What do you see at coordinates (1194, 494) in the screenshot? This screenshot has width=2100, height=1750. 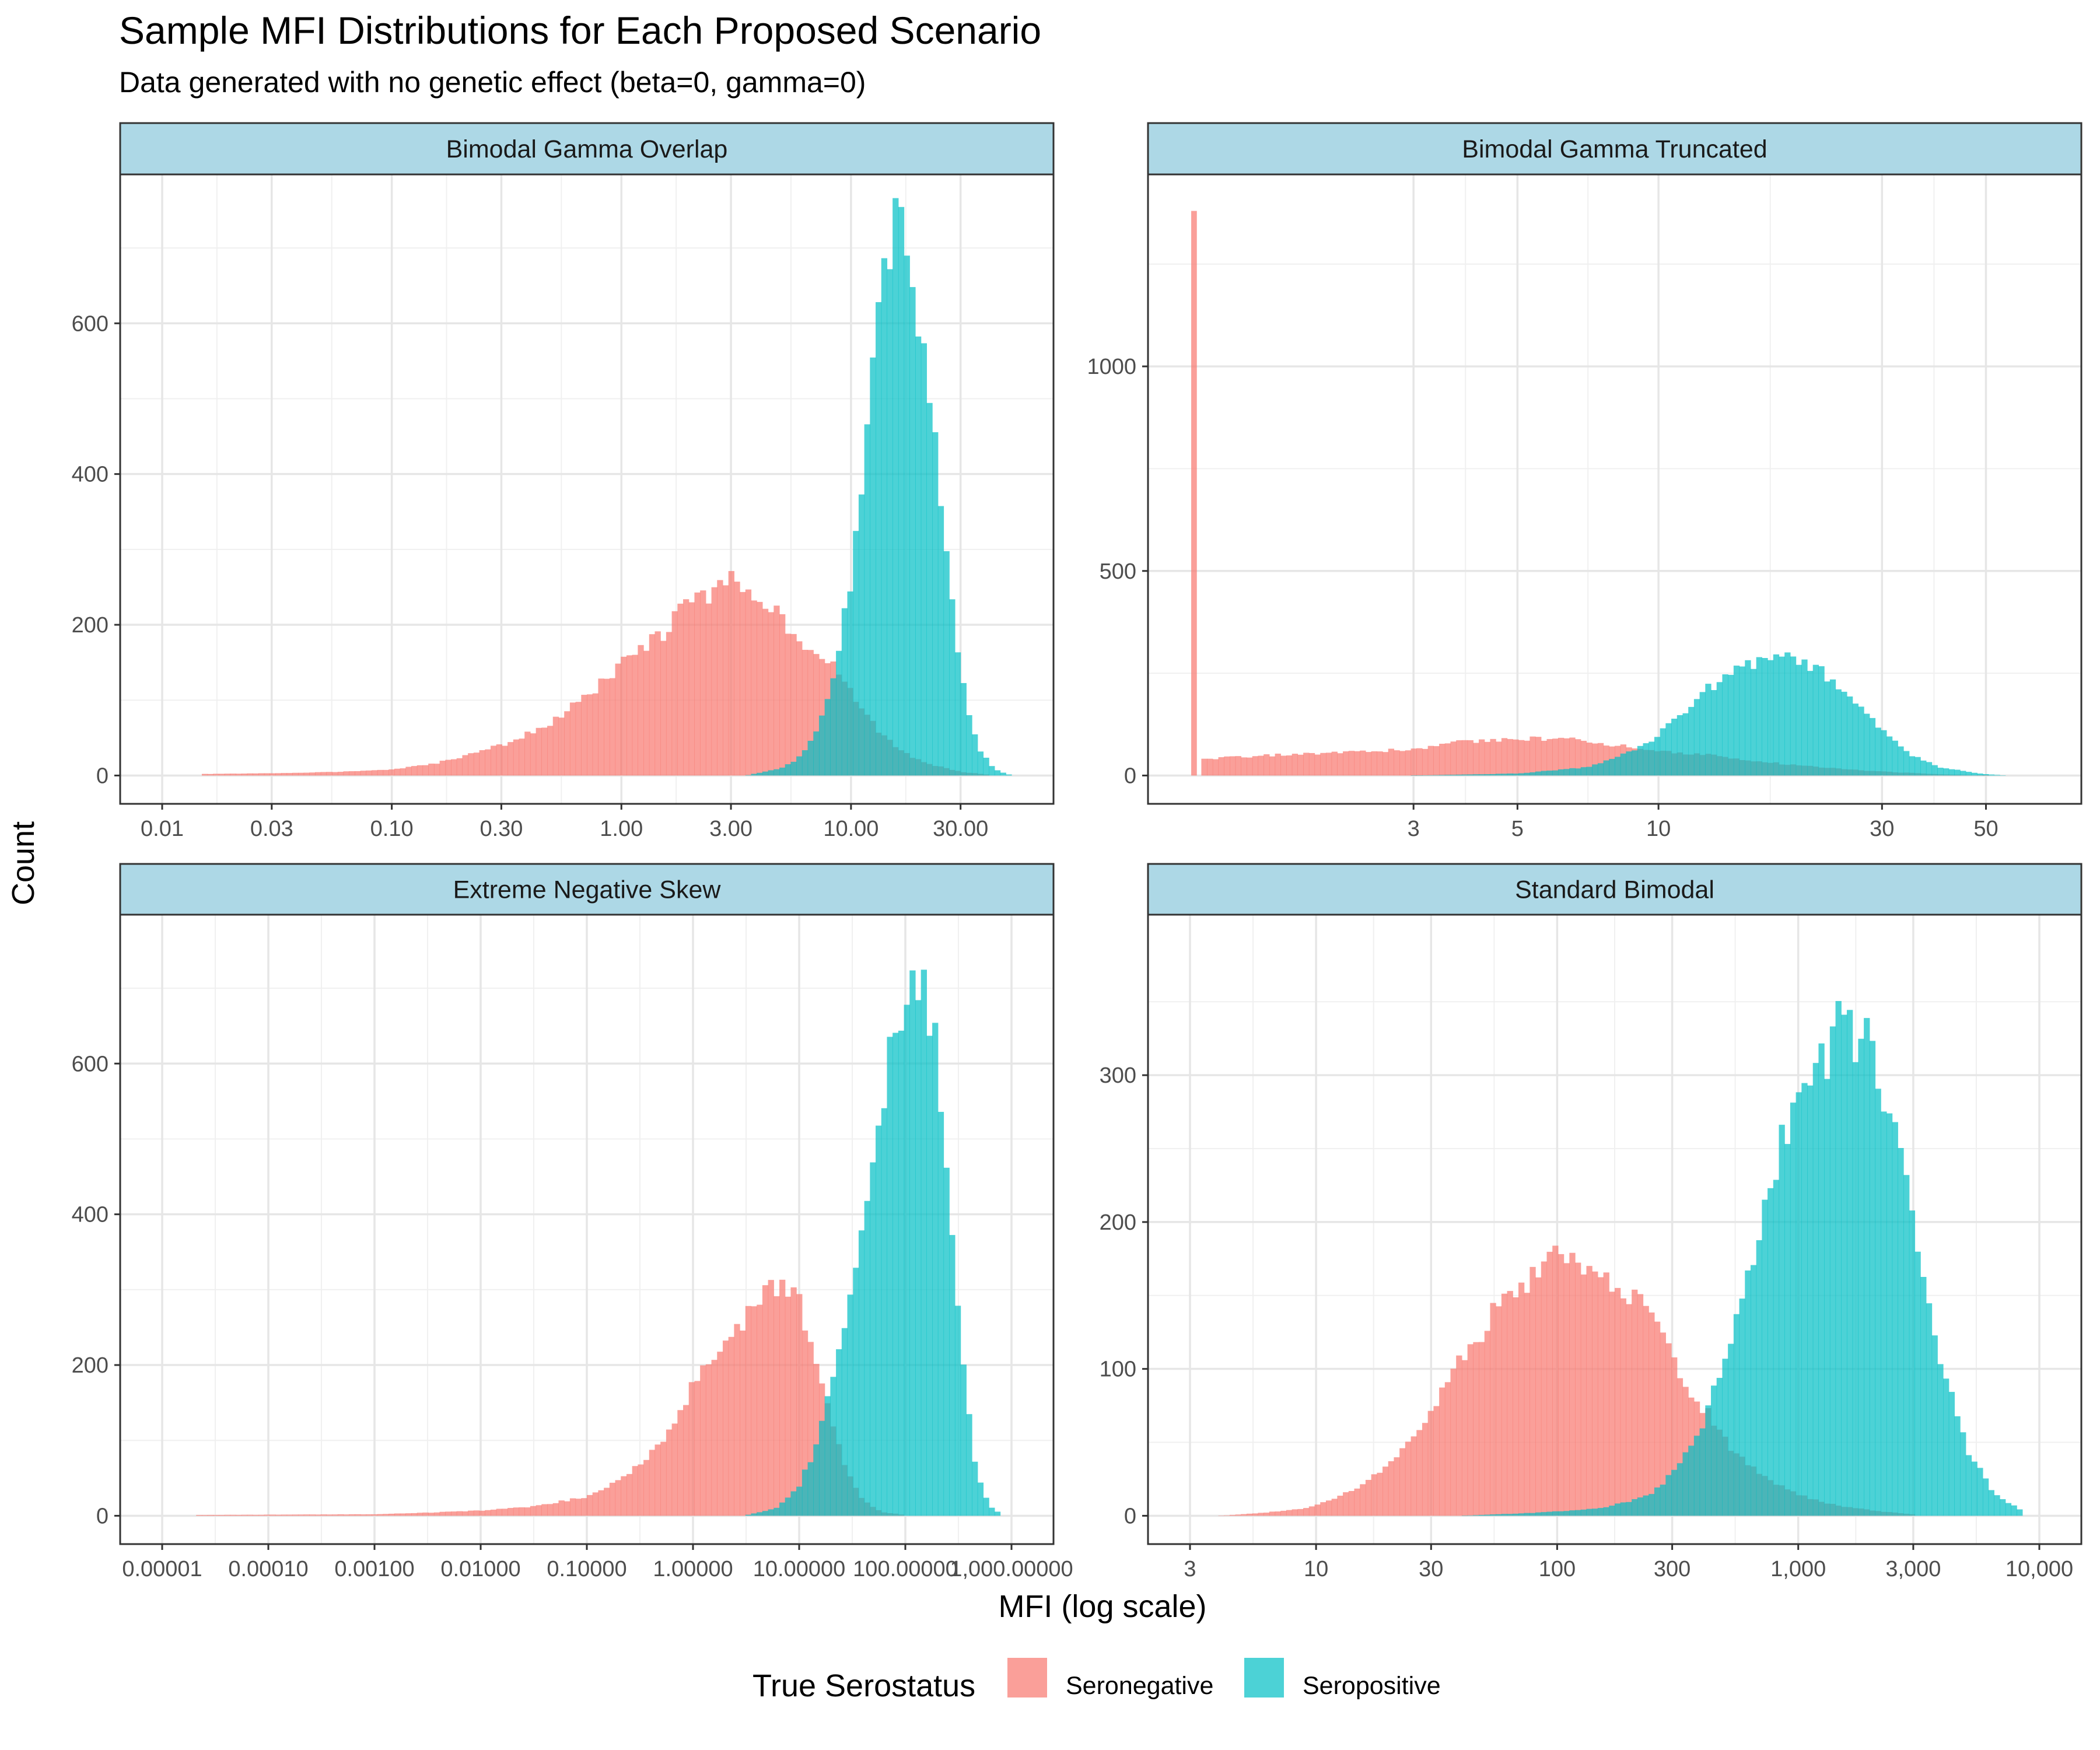 I see `histogram-bar-spike` at bounding box center [1194, 494].